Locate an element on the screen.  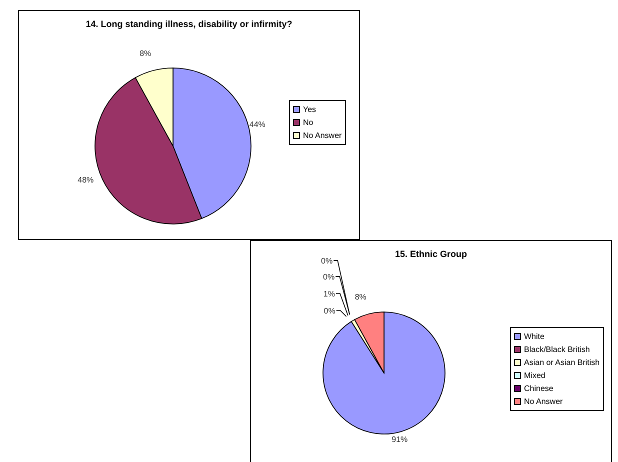
legend-label: Asian or Asian British is located at coordinates (562, 363).